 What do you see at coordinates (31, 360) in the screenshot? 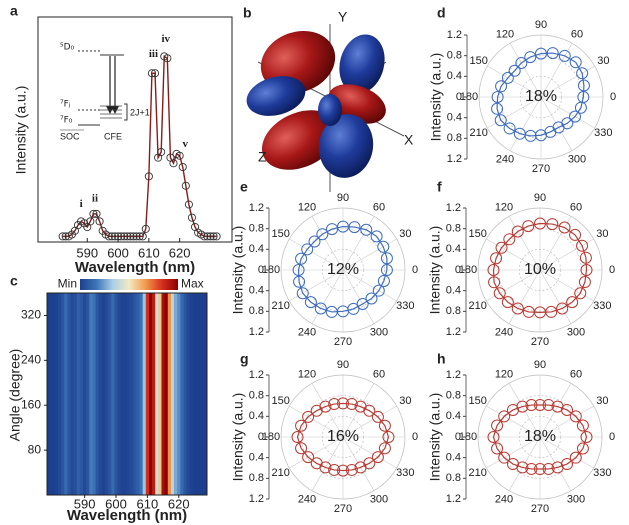
I see `y-tick-label: 240` at bounding box center [31, 360].